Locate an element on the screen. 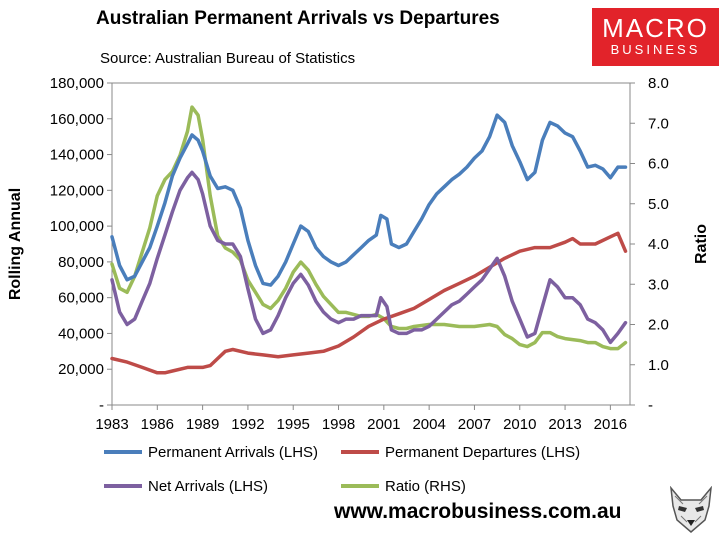 The width and height of the screenshot is (726, 539). x-tick-label: 1992 is located at coordinates (247, 424).